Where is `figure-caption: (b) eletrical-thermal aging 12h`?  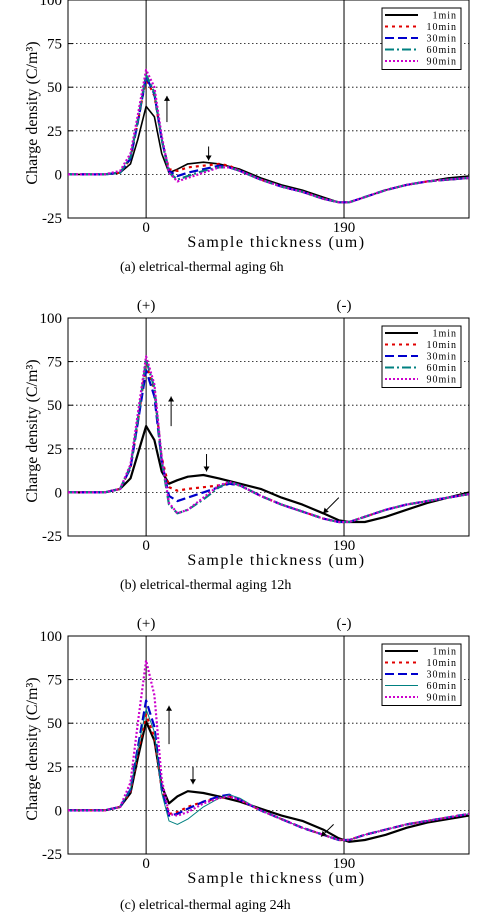 figure-caption: (b) eletrical-thermal aging 12h is located at coordinates (205, 585).